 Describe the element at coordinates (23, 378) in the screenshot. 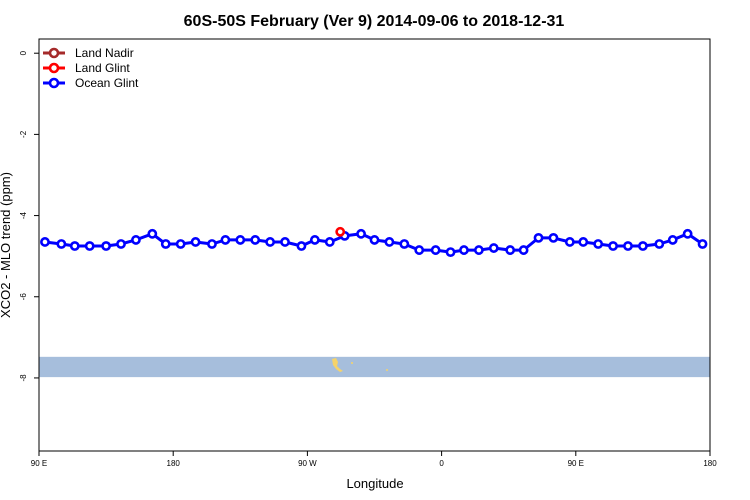

I see `y-tick-label: -8` at that location.